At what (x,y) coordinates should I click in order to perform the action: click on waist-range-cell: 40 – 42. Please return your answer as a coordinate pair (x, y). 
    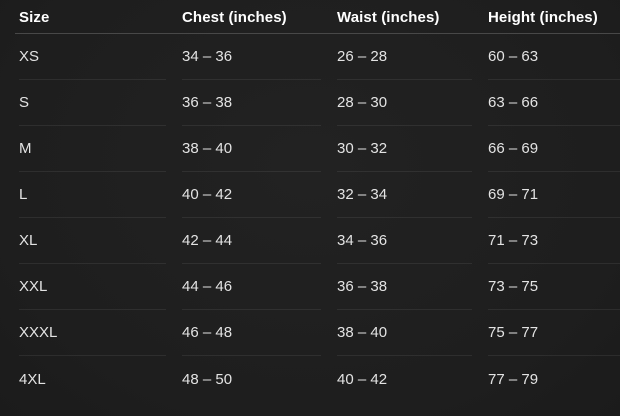
    Looking at the image, I should click on (362, 379).